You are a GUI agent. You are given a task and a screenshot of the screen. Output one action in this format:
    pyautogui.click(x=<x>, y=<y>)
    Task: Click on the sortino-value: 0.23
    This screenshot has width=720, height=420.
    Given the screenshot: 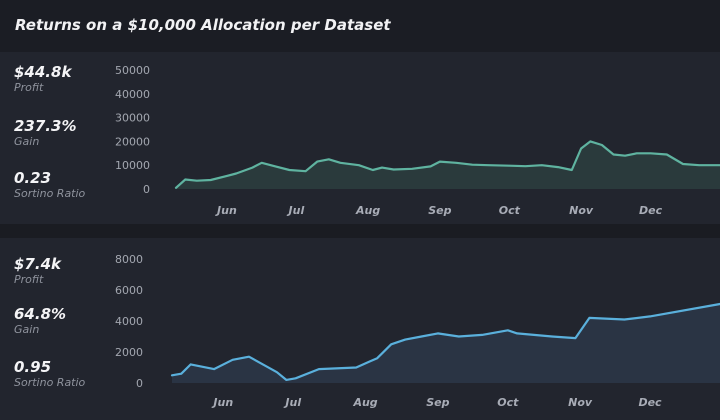 What is the action you would take?
    pyautogui.click(x=33, y=178)
    